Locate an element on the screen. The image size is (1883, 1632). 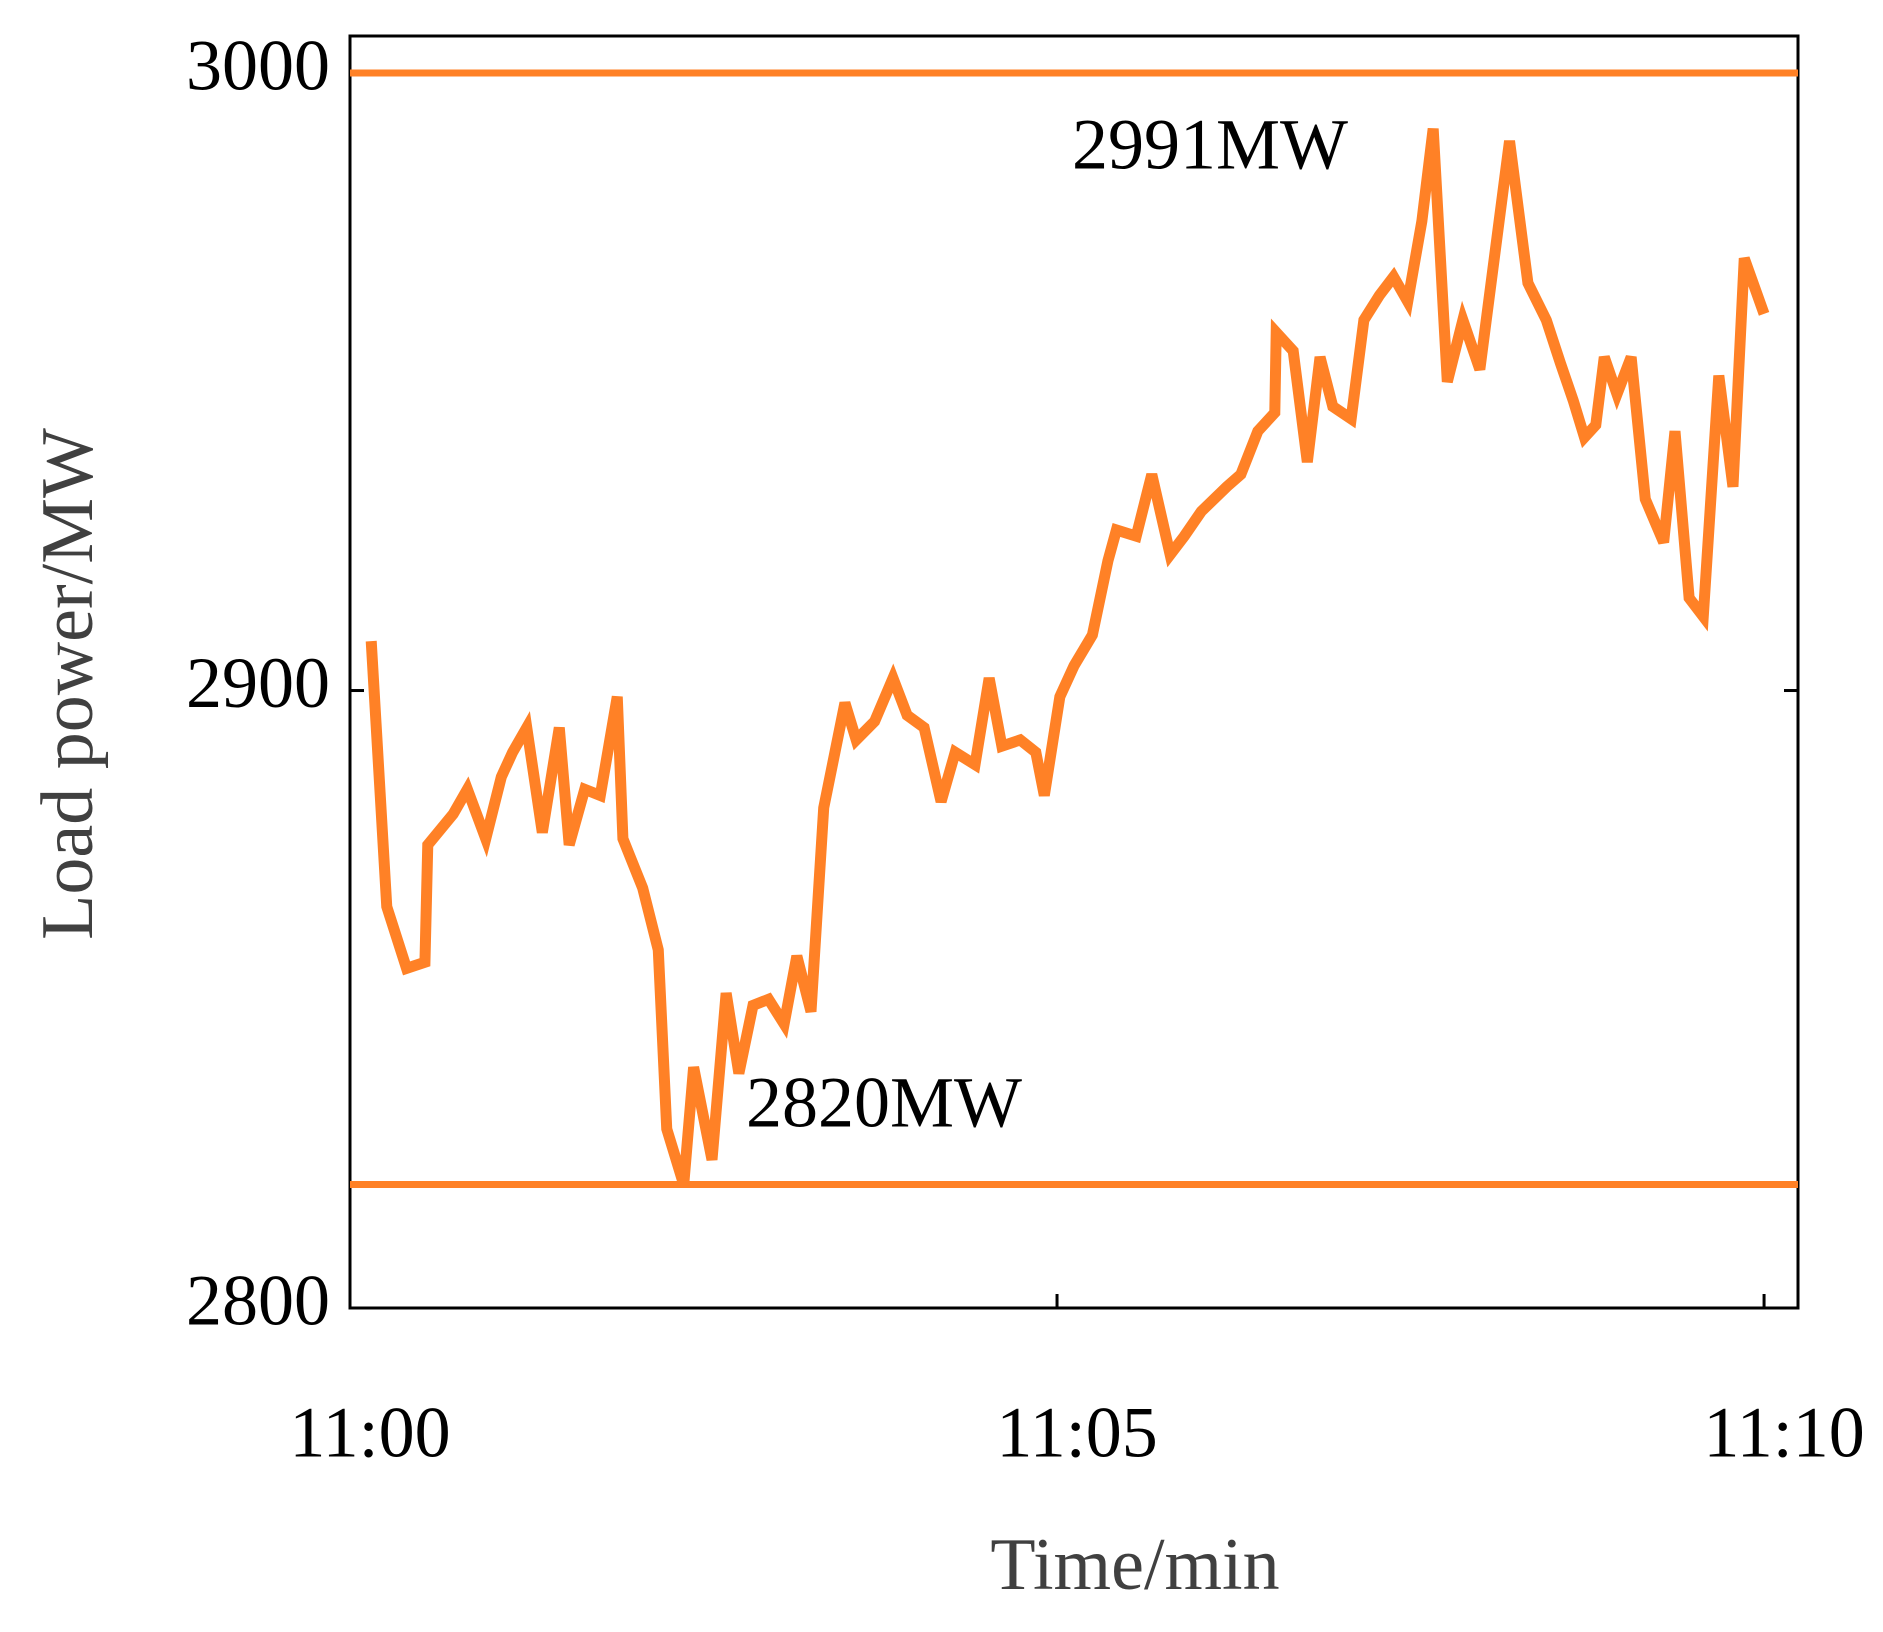
x-tick-label: 11:05 is located at coordinates (1076, 1433).